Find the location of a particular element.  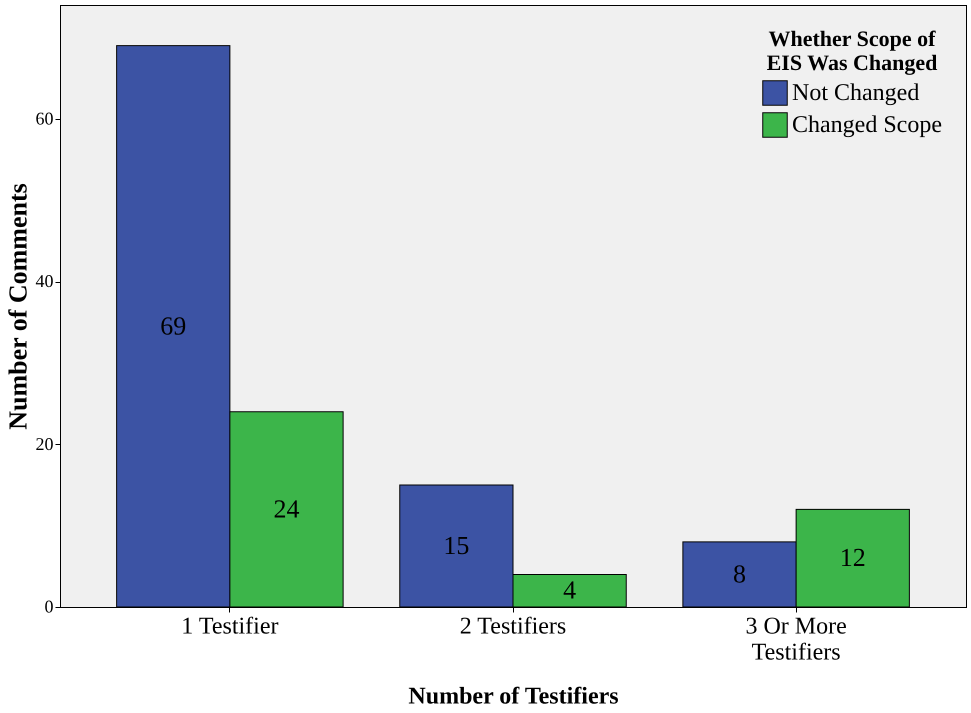

data-label: 8 is located at coordinates (739, 573).